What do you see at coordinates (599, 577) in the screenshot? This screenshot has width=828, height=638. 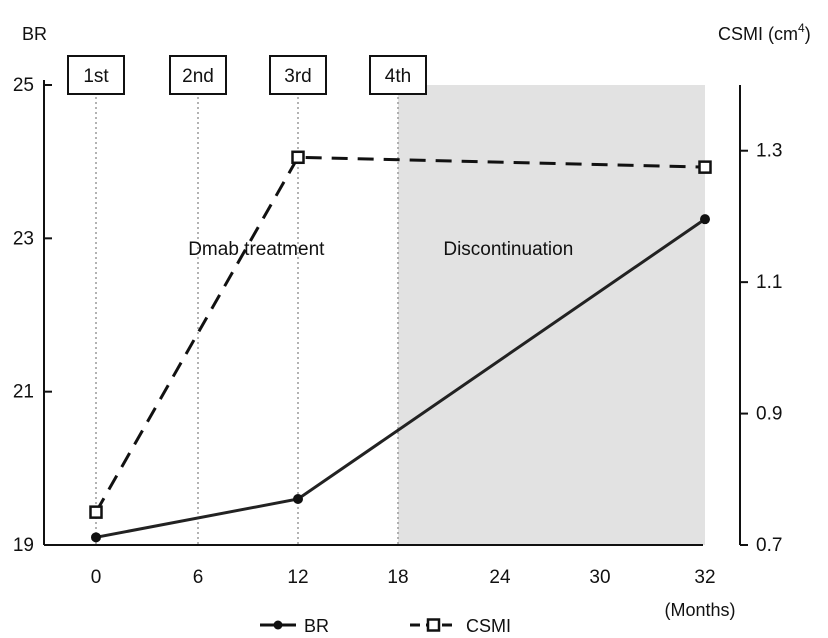 I see `x-tick-label: 30` at bounding box center [599, 577].